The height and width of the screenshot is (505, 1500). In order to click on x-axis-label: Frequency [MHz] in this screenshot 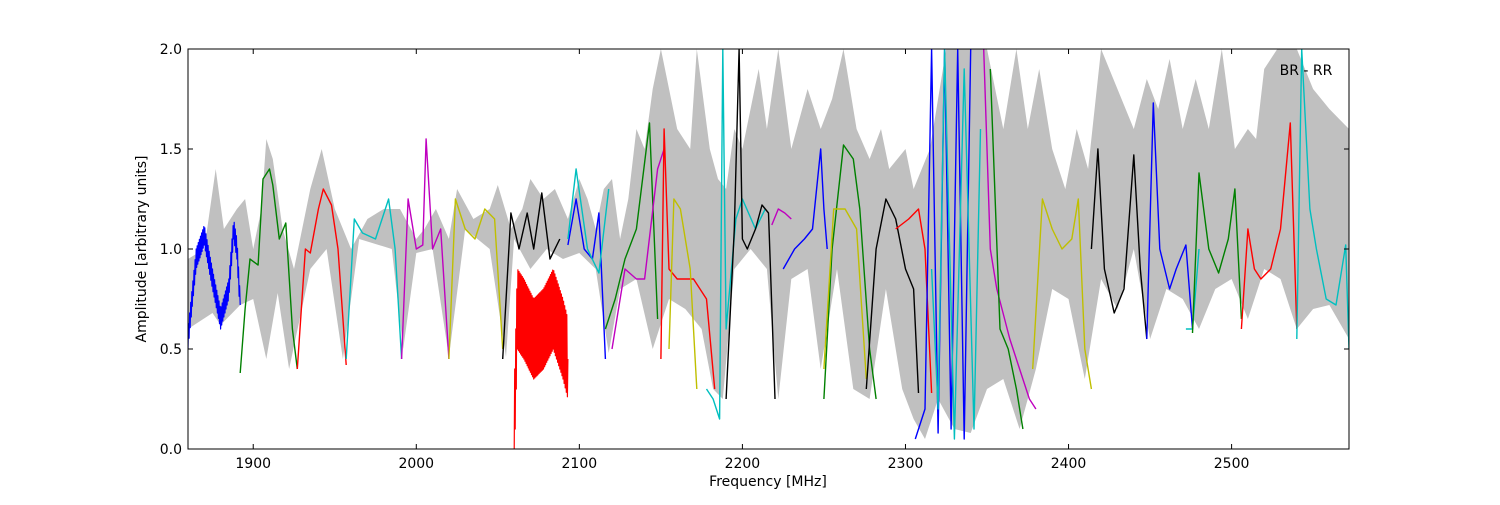, I will do `click(768, 482)`.